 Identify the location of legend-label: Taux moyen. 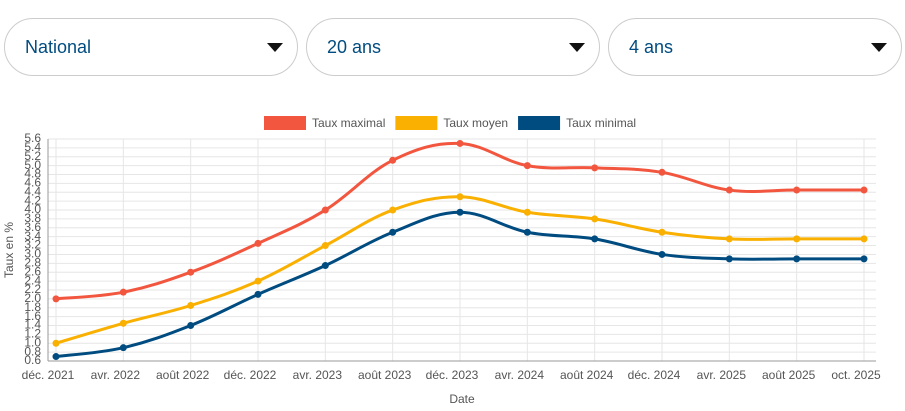
(475, 123).